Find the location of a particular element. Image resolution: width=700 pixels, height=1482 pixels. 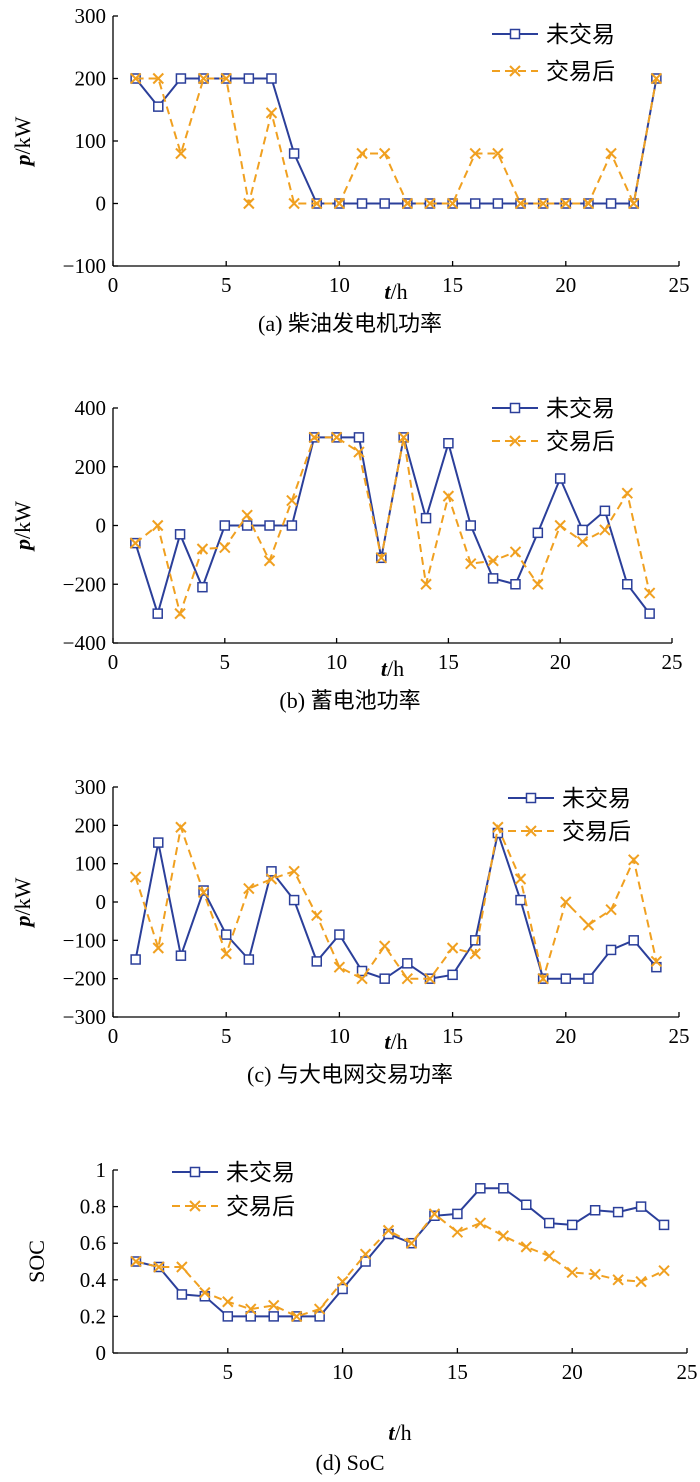

x-tick-label: 20 is located at coordinates (565, 1036).